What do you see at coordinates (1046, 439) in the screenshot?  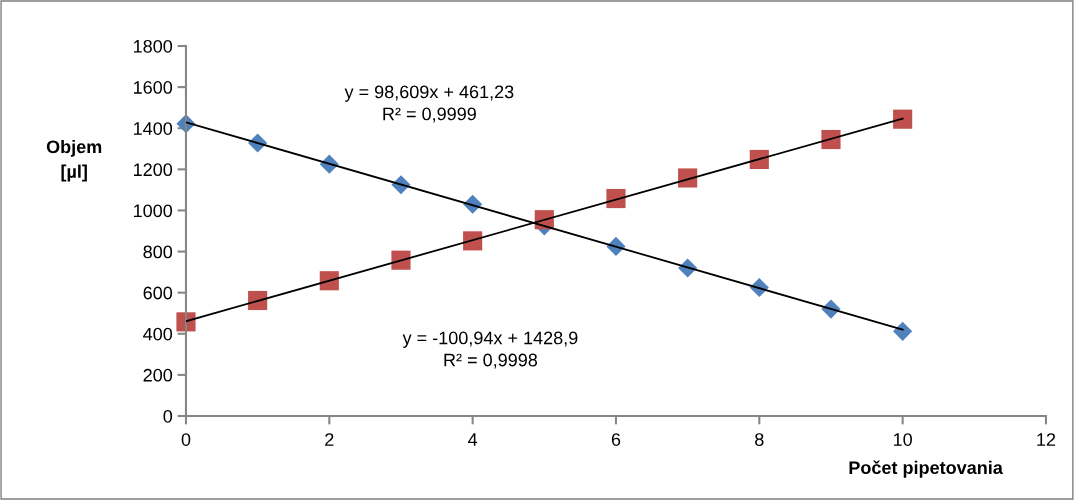 I see `x-tick-label: 12` at bounding box center [1046, 439].